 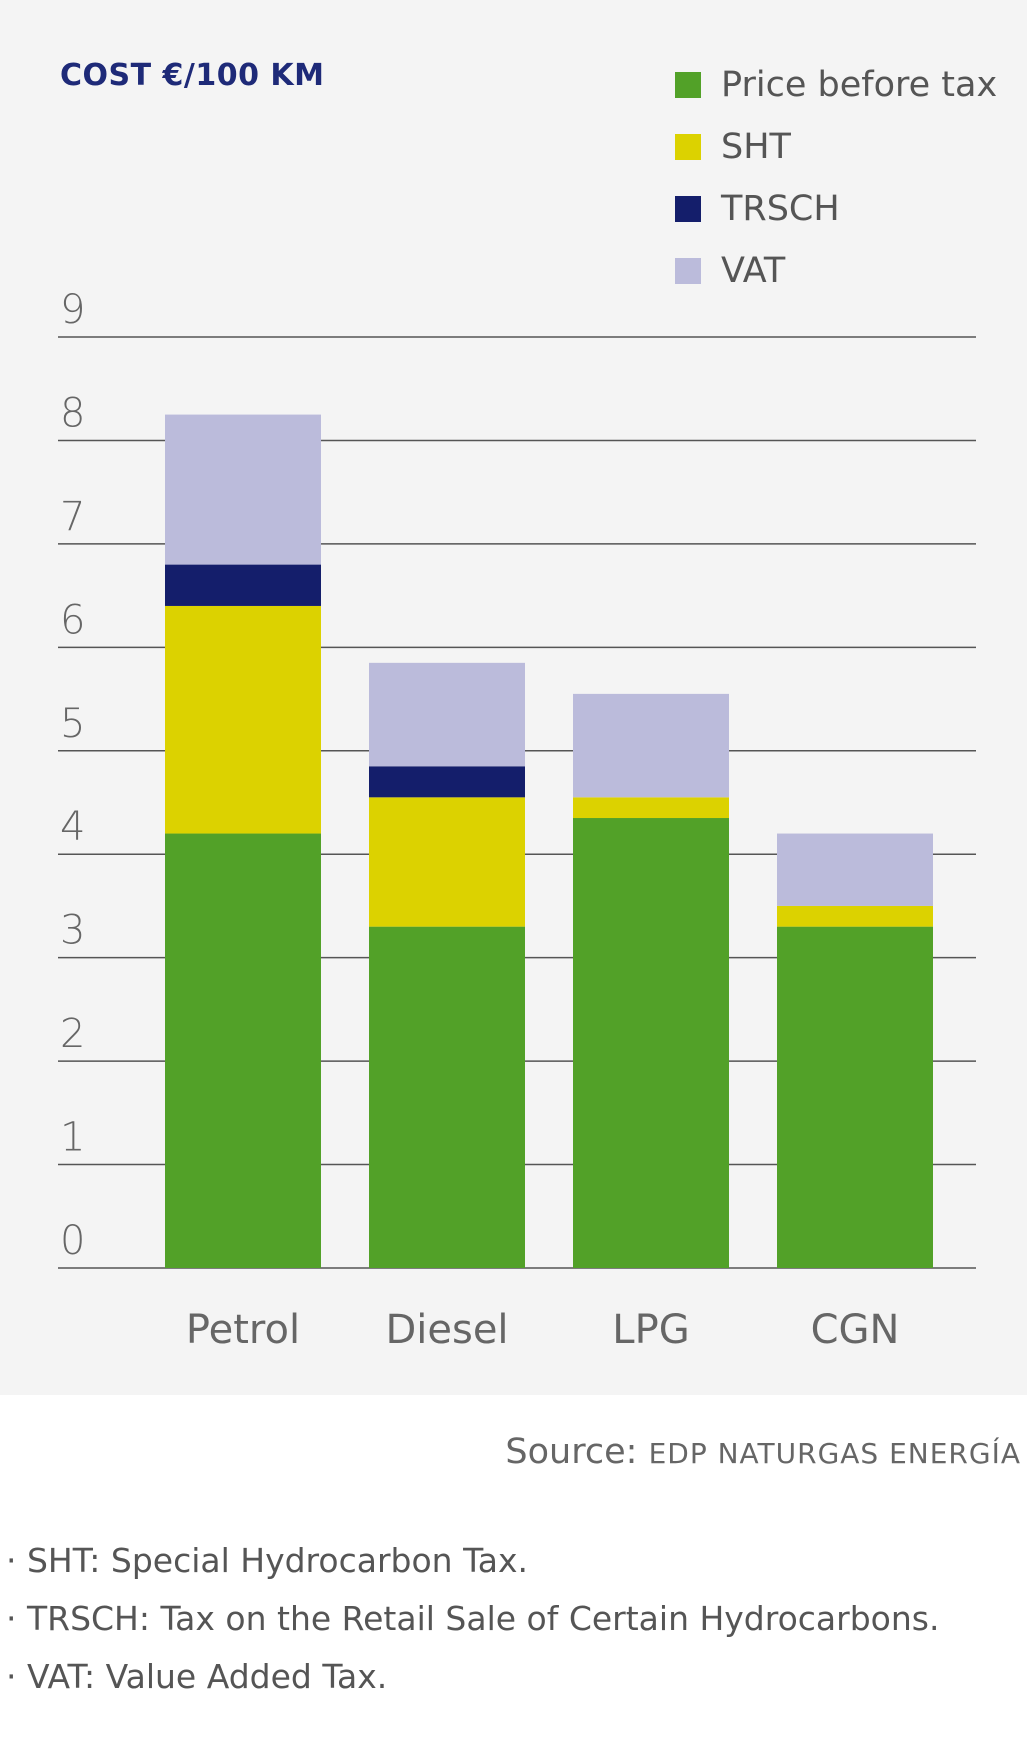 What do you see at coordinates (859, 85) in the screenshot?
I see `legend-label-price-before-tax: Price before tax` at bounding box center [859, 85].